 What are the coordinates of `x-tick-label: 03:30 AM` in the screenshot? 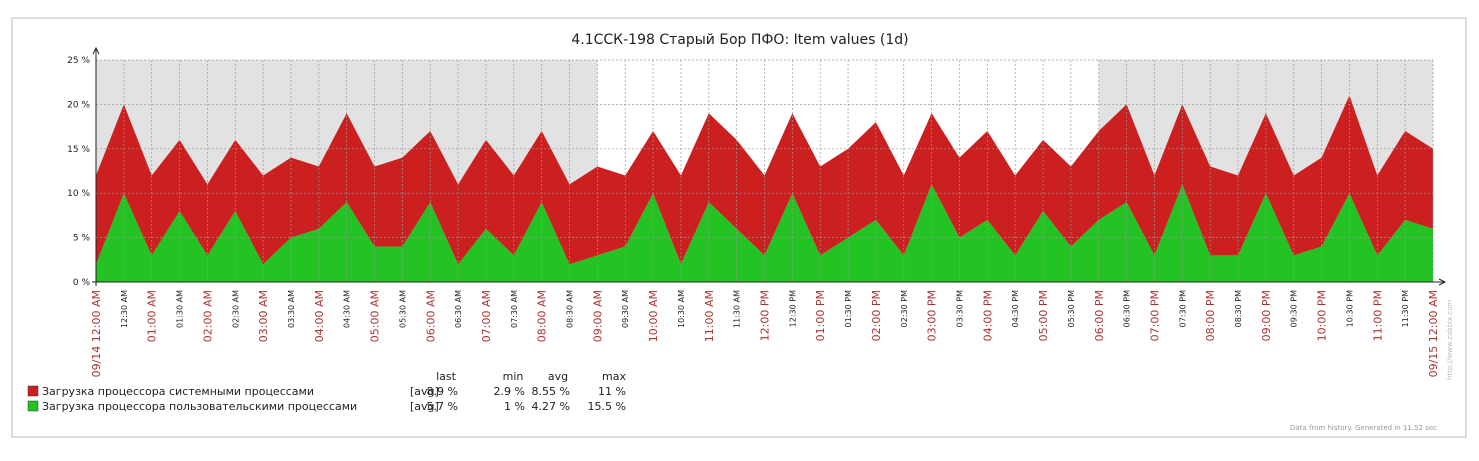 It's located at (291, 309).